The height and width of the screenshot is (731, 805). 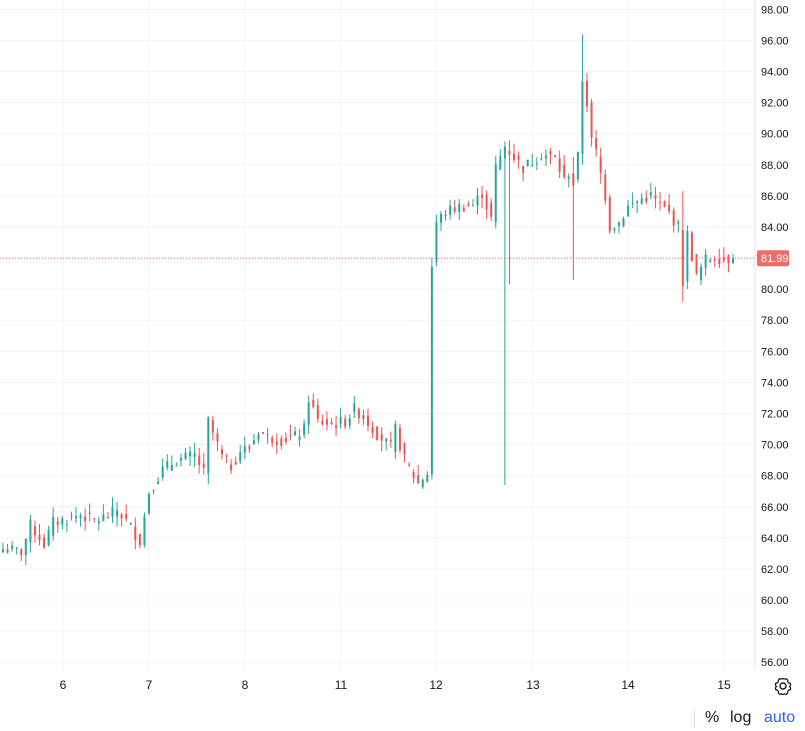 What do you see at coordinates (628, 685) in the screenshot?
I see `x-tick-label: 14` at bounding box center [628, 685].